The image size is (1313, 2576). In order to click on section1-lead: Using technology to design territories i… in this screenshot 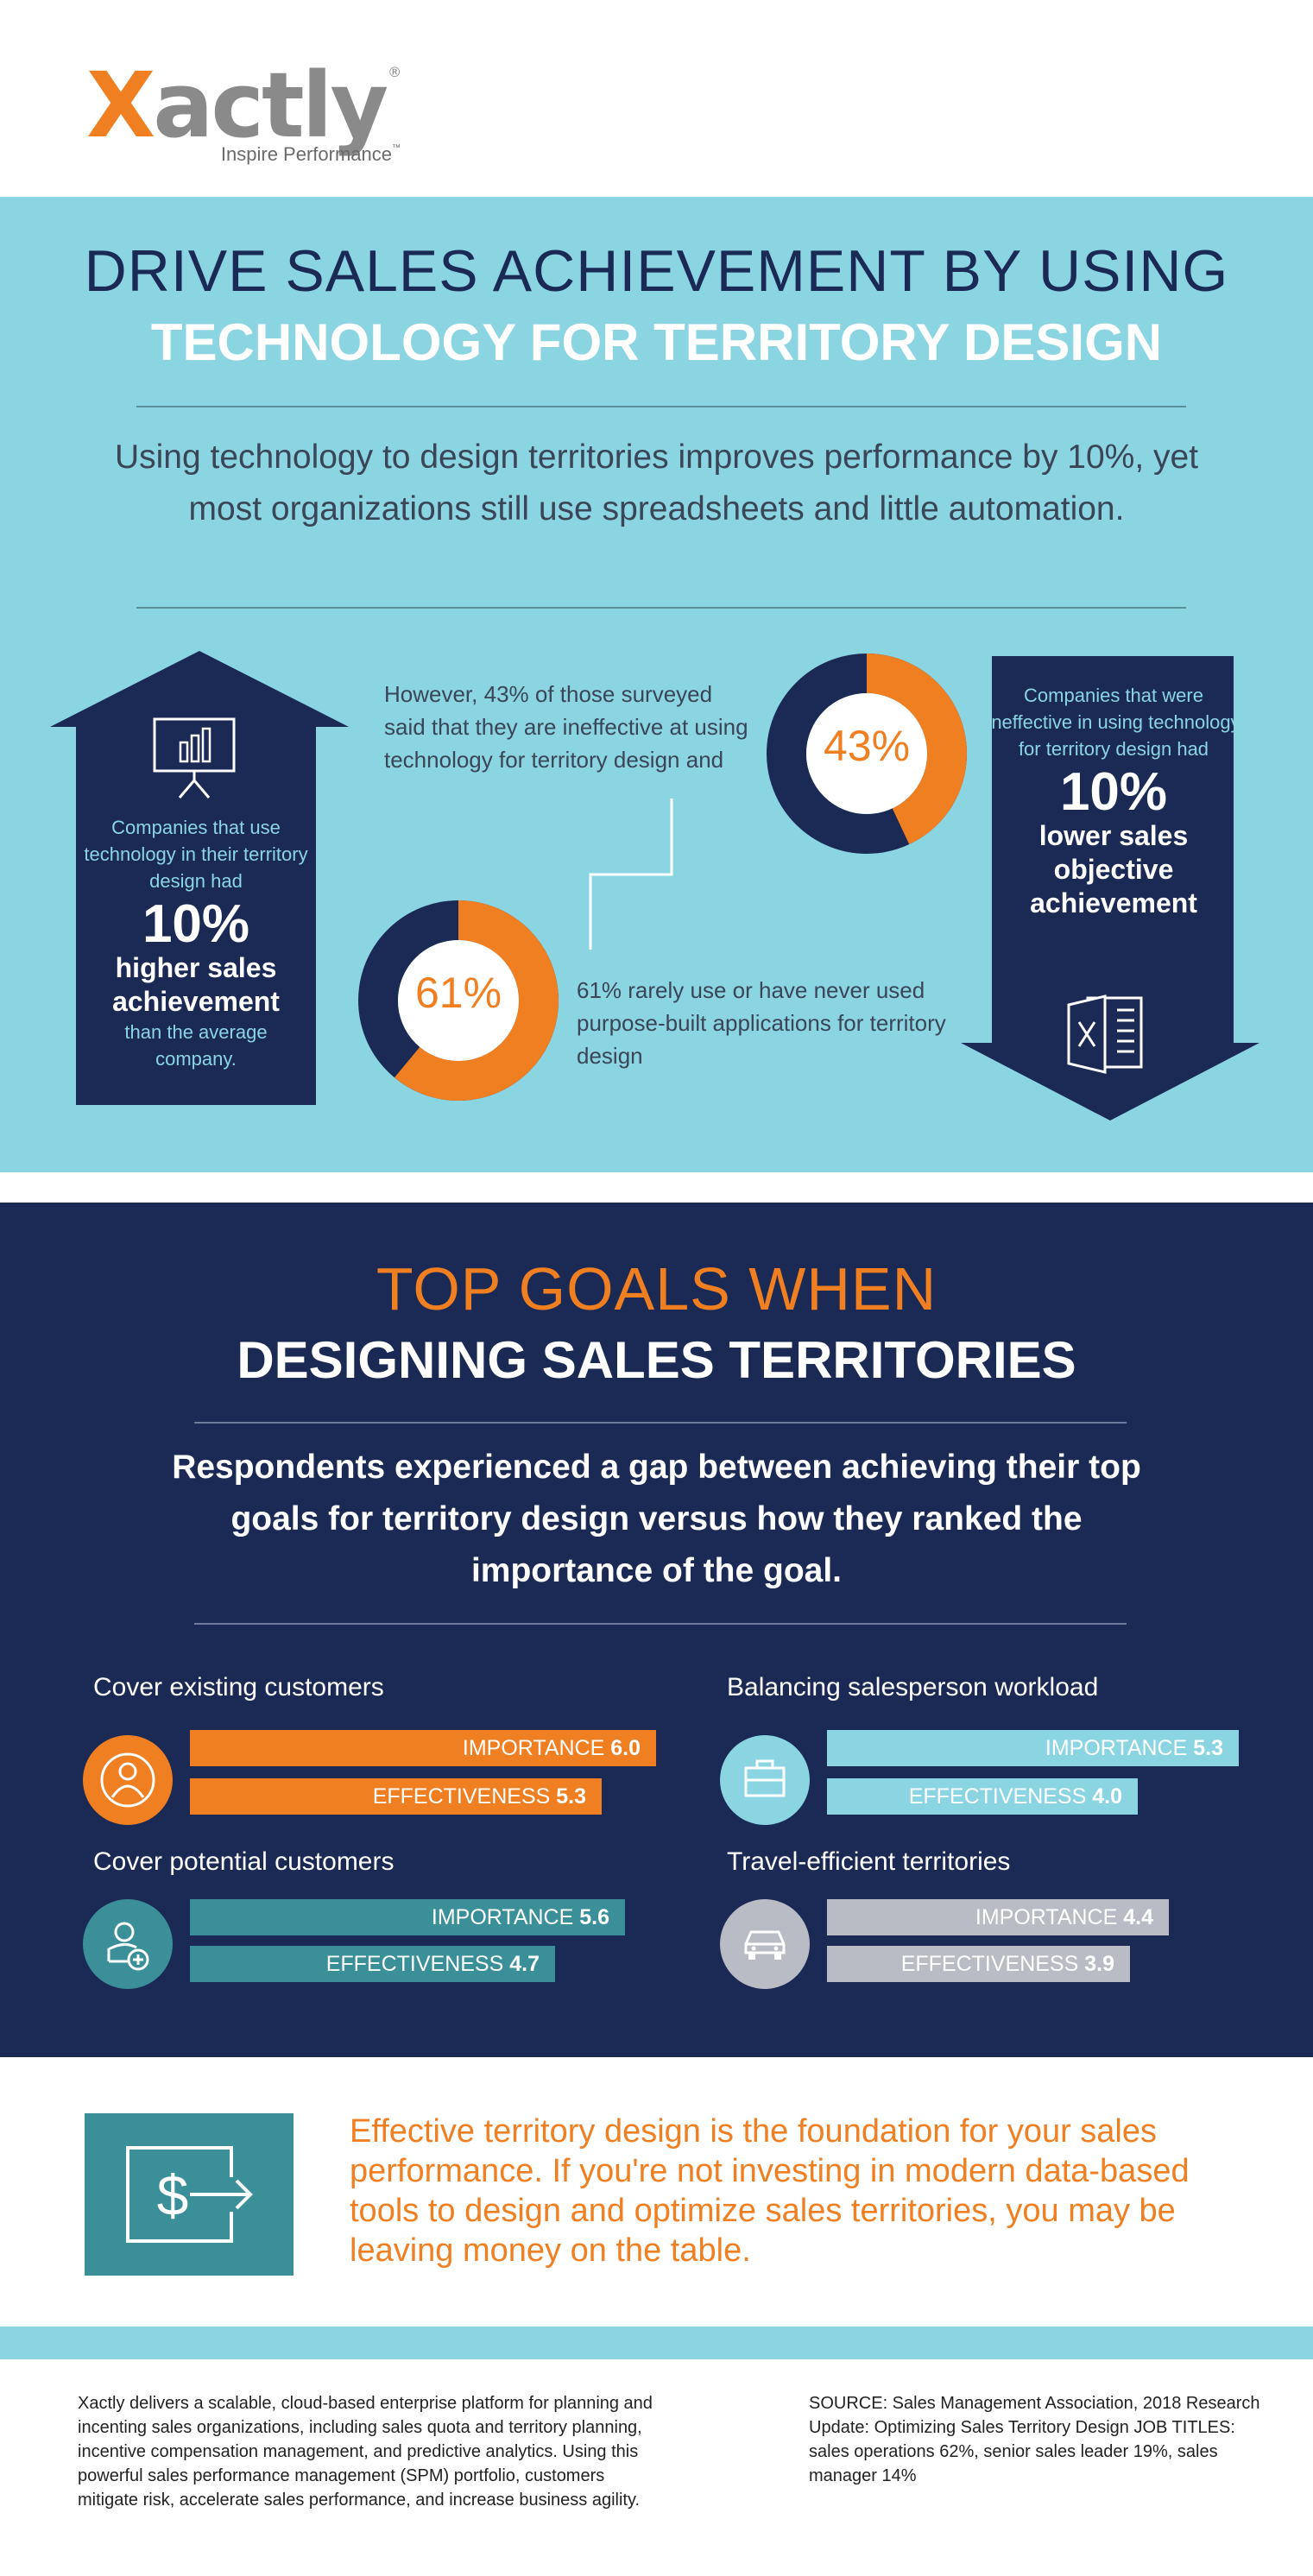, I will do `click(656, 483)`.